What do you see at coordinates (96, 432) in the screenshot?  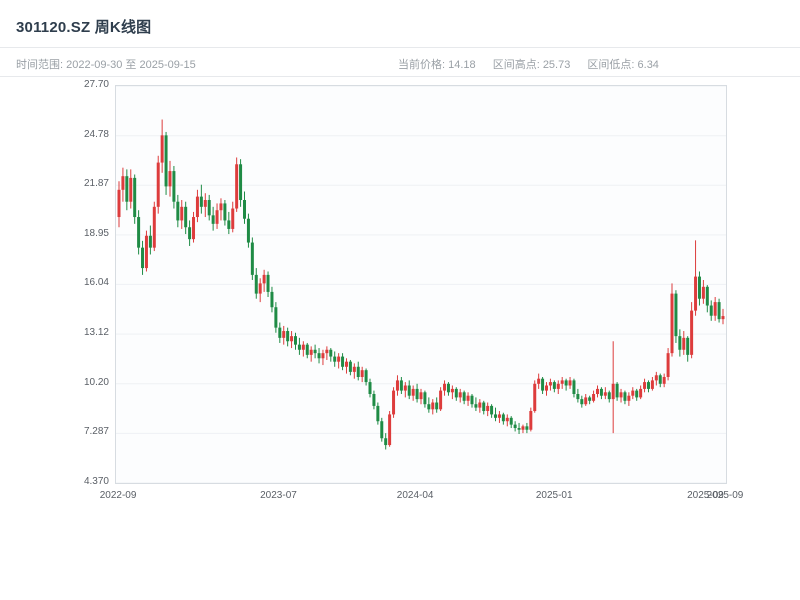 I see `y-tick-label: 7.287` at bounding box center [96, 432].